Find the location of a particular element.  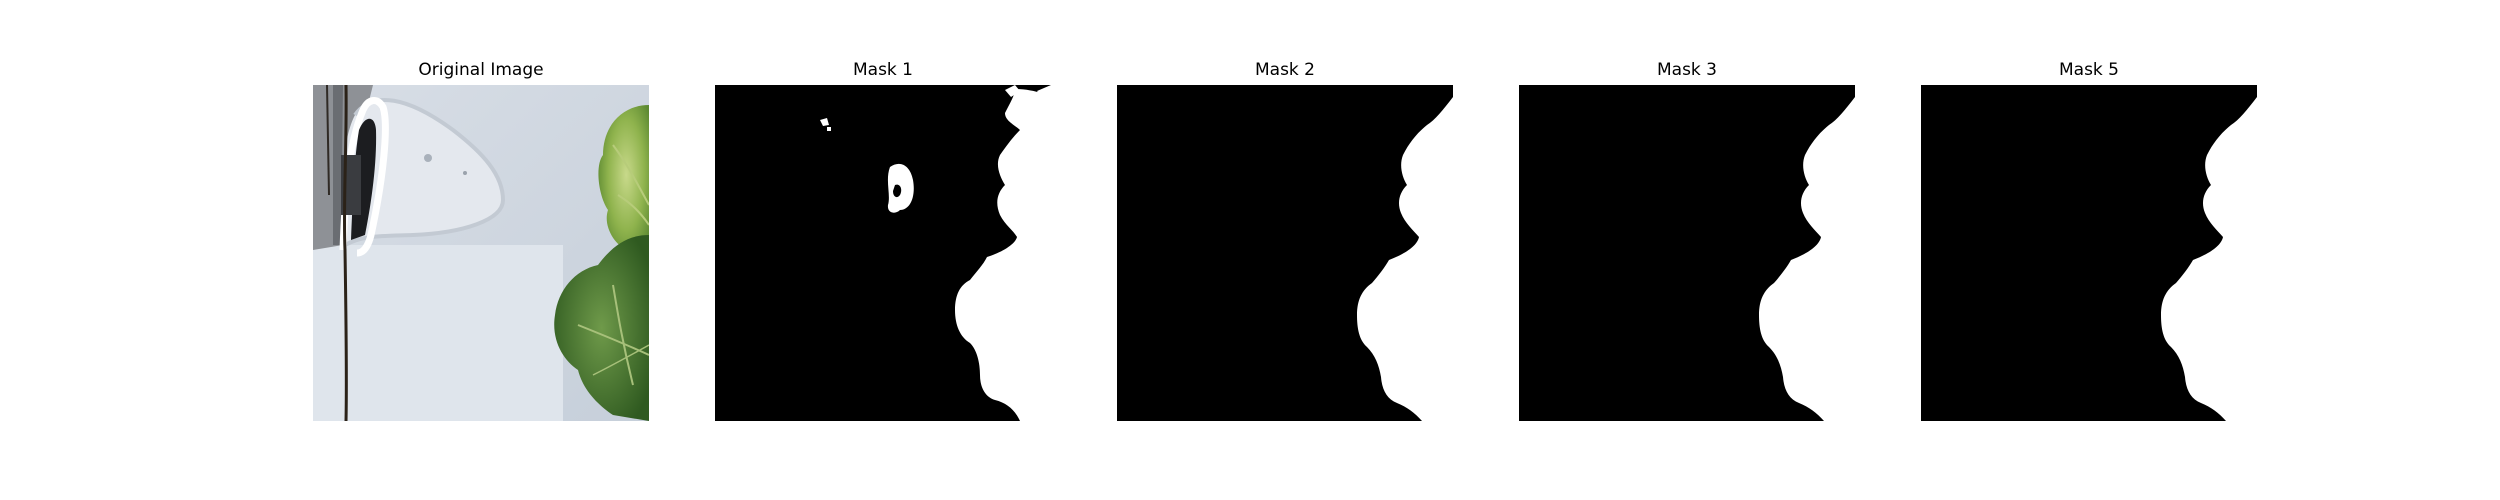

panel-title: Mask 5 is located at coordinates (2088, 70).